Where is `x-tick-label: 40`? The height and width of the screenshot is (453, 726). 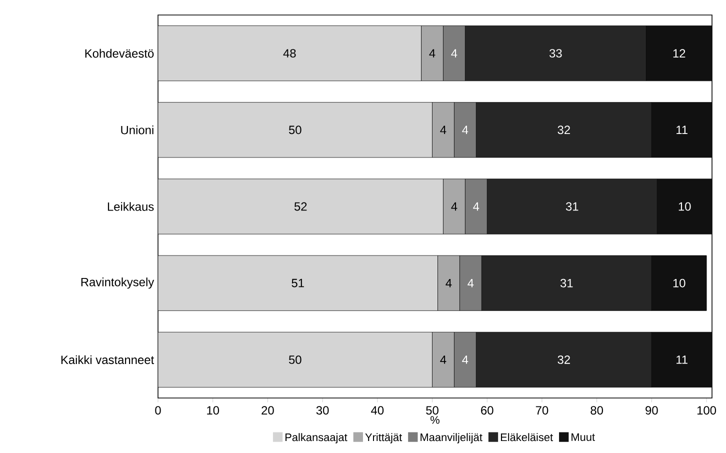 x-tick-label: 40 is located at coordinates (377, 410).